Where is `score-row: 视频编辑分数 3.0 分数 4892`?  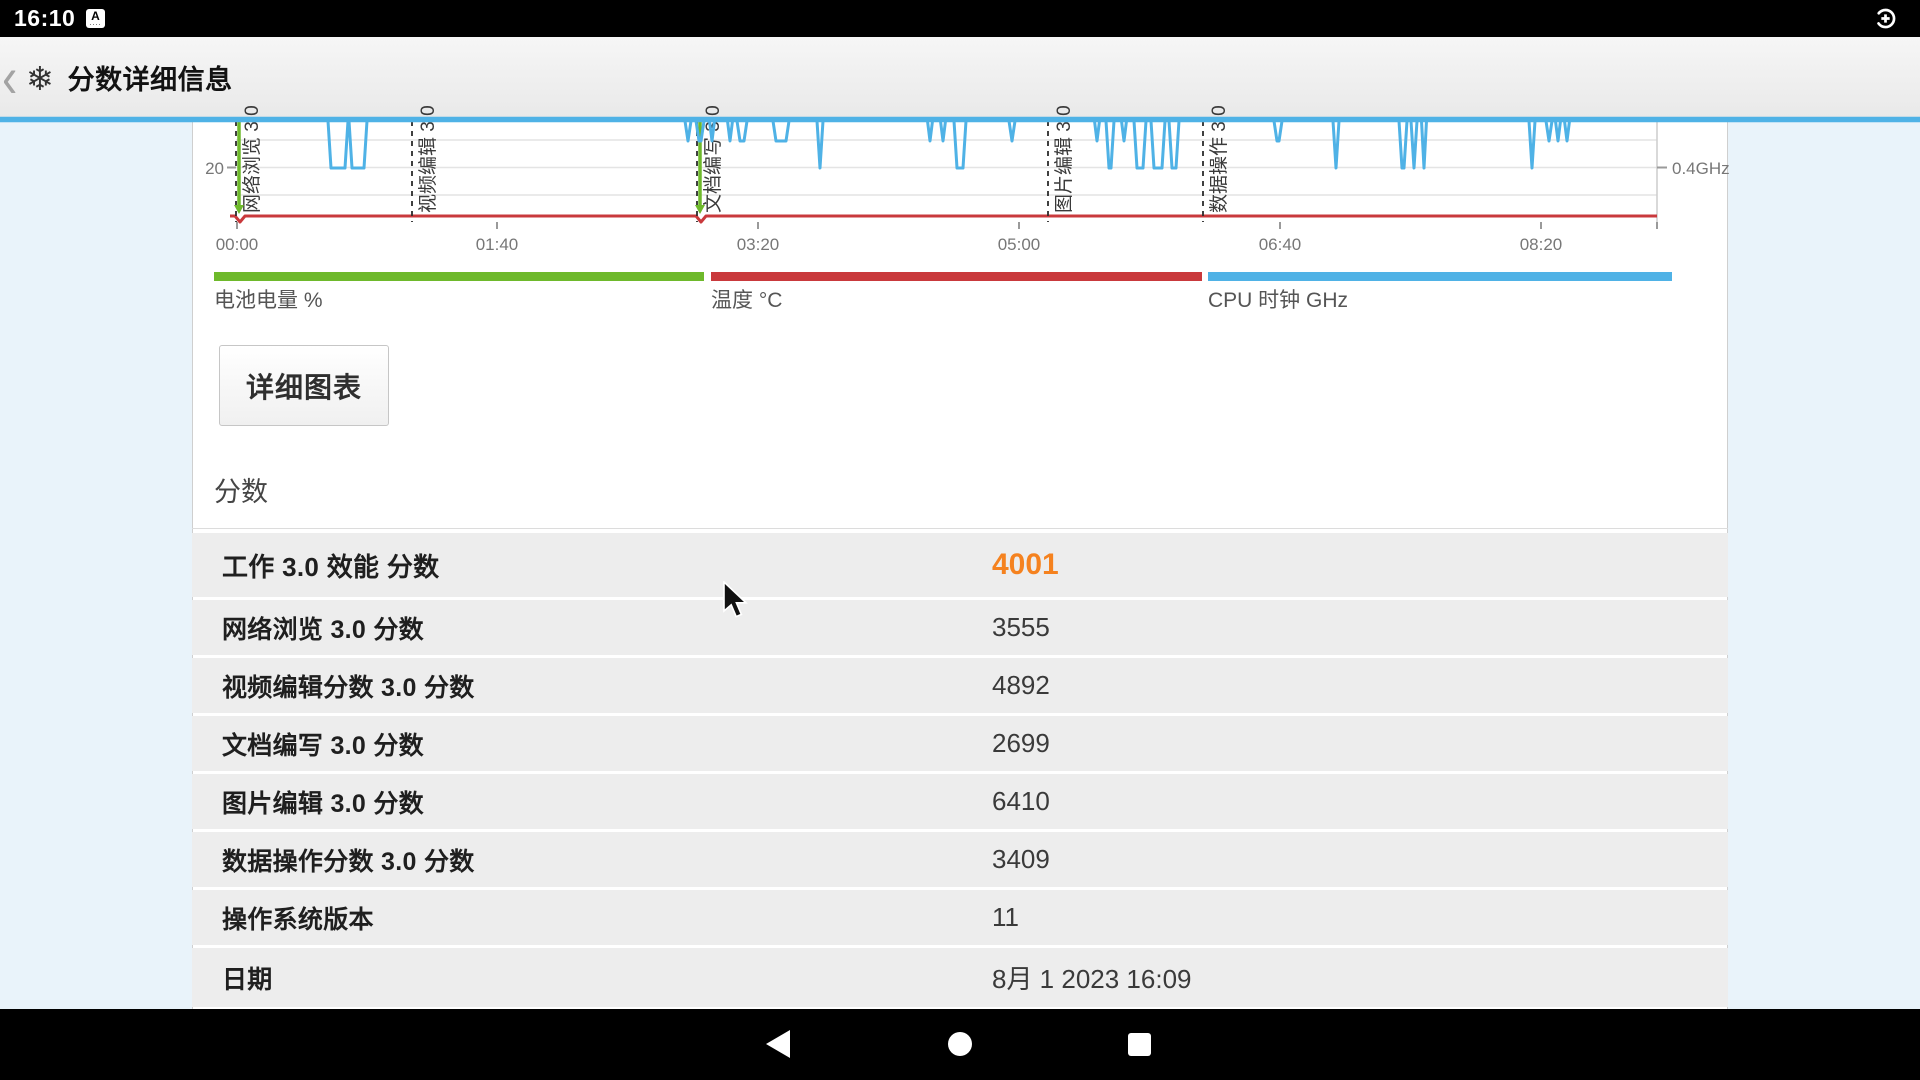
score-row: 视频编辑分数 3.0 分数 4892 is located at coordinates (960, 685).